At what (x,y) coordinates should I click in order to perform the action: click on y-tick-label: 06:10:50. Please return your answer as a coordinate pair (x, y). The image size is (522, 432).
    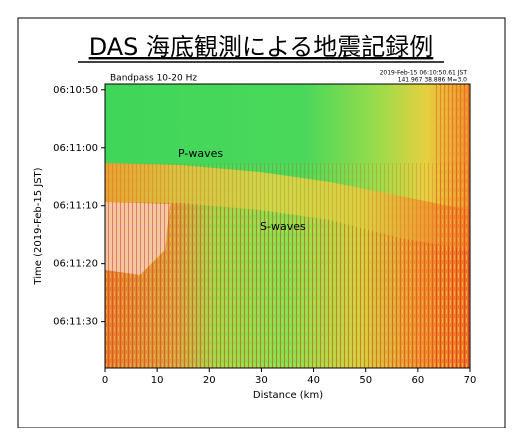
    Looking at the image, I should click on (75, 90).